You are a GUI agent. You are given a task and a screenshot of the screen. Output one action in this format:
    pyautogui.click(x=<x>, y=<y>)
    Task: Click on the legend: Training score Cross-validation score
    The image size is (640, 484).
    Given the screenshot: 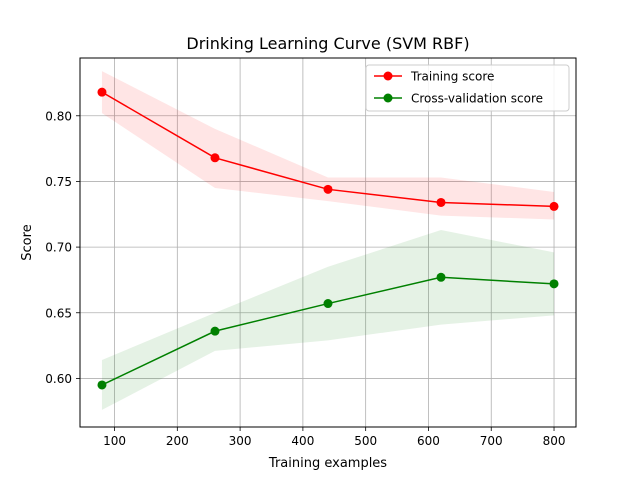 What is the action you would take?
    pyautogui.click(x=467, y=88)
    